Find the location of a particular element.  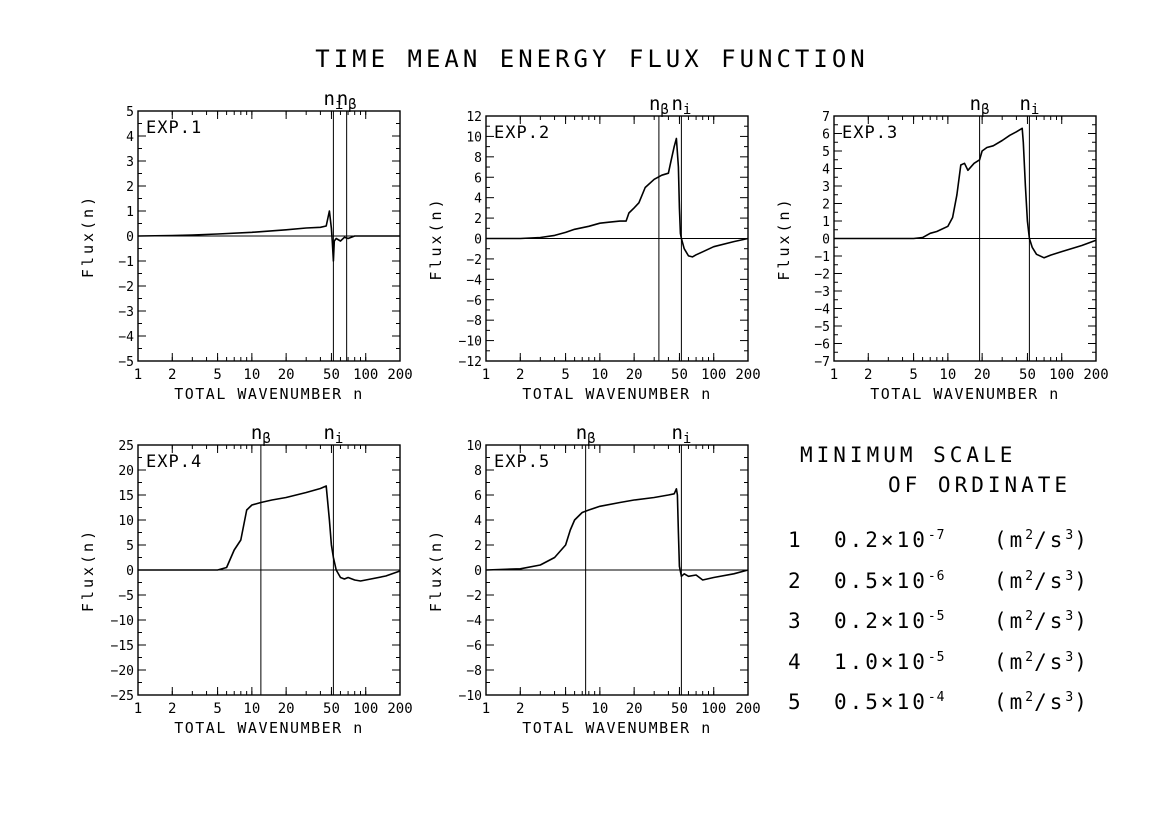

legend-row-number: 4 is located at coordinates (796, 661).